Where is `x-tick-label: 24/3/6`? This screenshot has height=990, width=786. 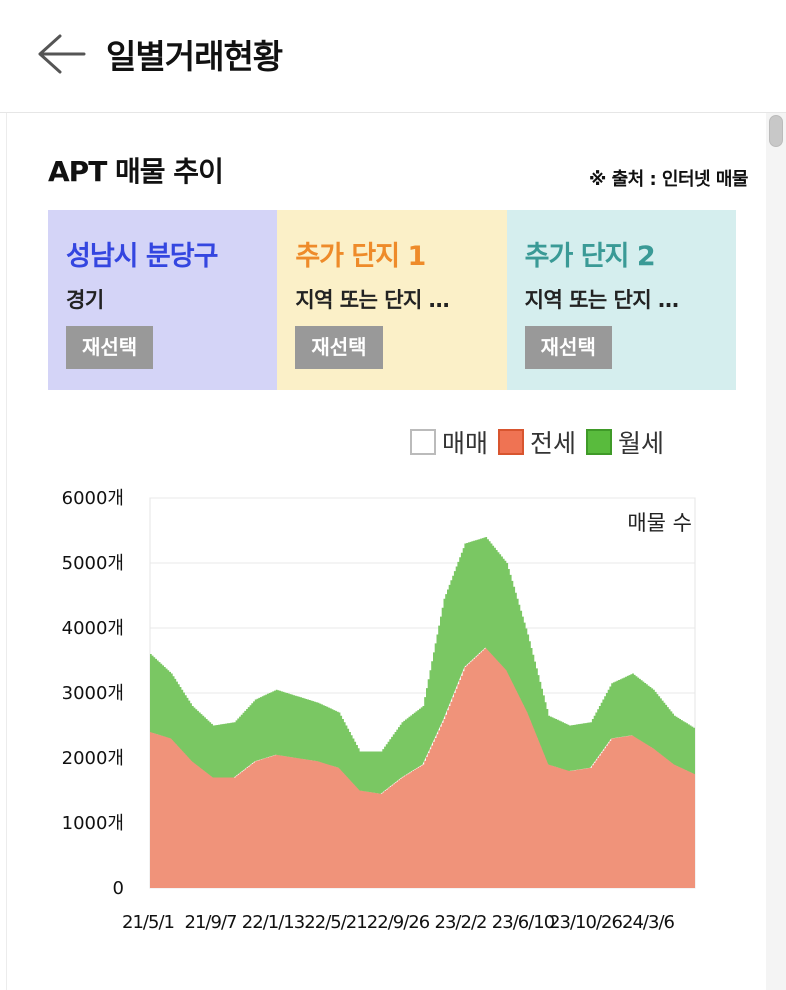 x-tick-label: 24/3/6 is located at coordinates (648, 922).